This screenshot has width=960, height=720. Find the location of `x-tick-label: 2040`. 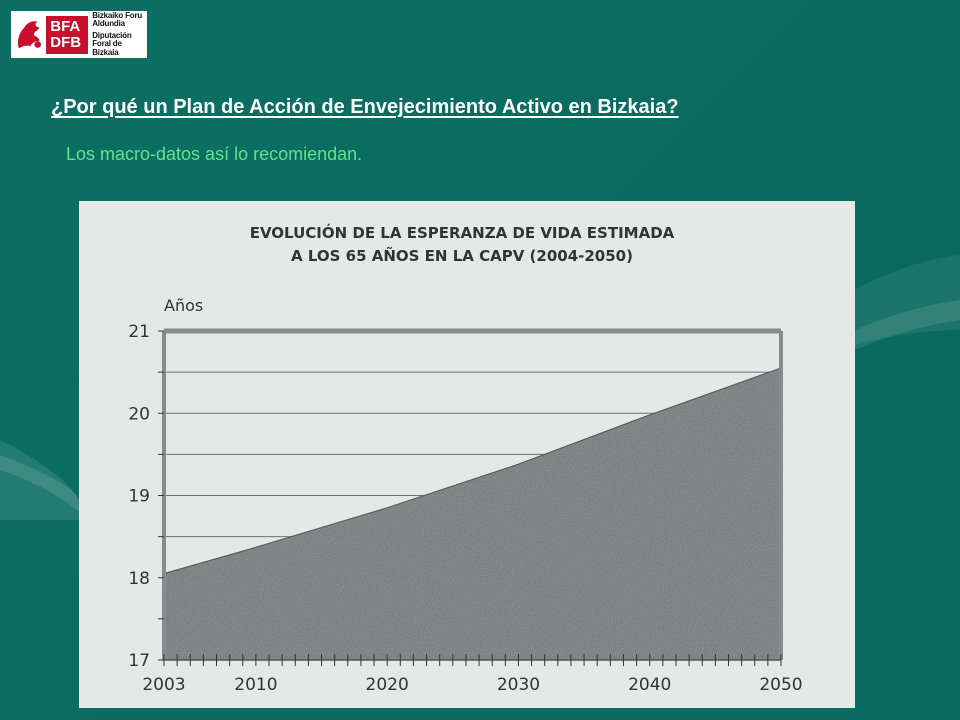

x-tick-label: 2040 is located at coordinates (649, 685).